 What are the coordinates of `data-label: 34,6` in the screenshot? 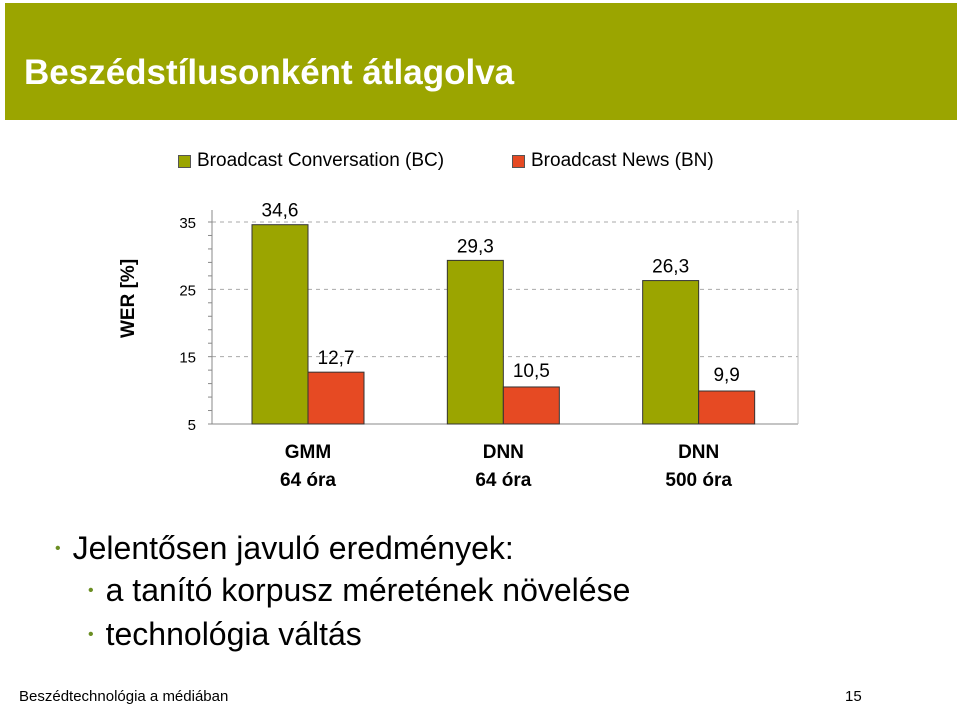 It's located at (280, 211).